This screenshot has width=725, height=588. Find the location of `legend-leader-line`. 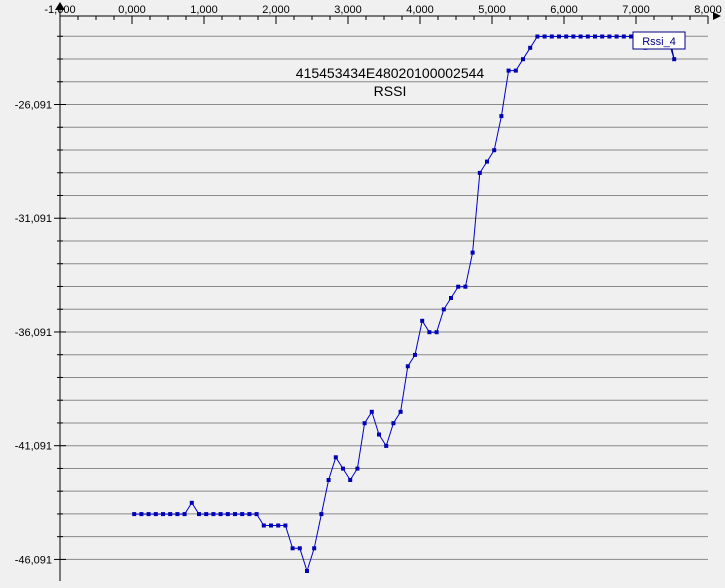

legend-leader-line is located at coordinates (673, 54).